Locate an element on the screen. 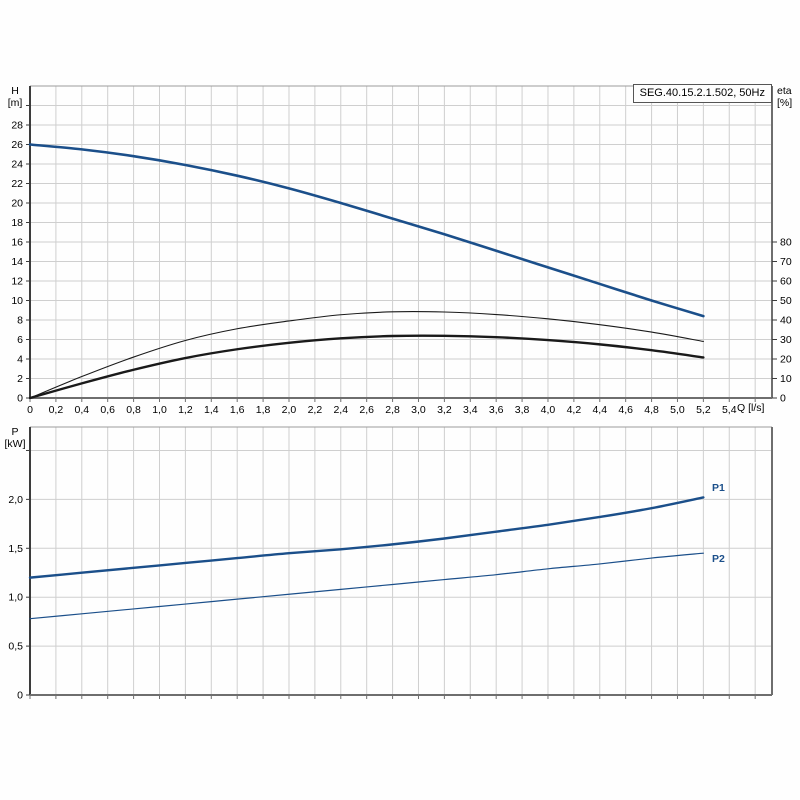  left-tick-label: 8 is located at coordinates (20, 321).